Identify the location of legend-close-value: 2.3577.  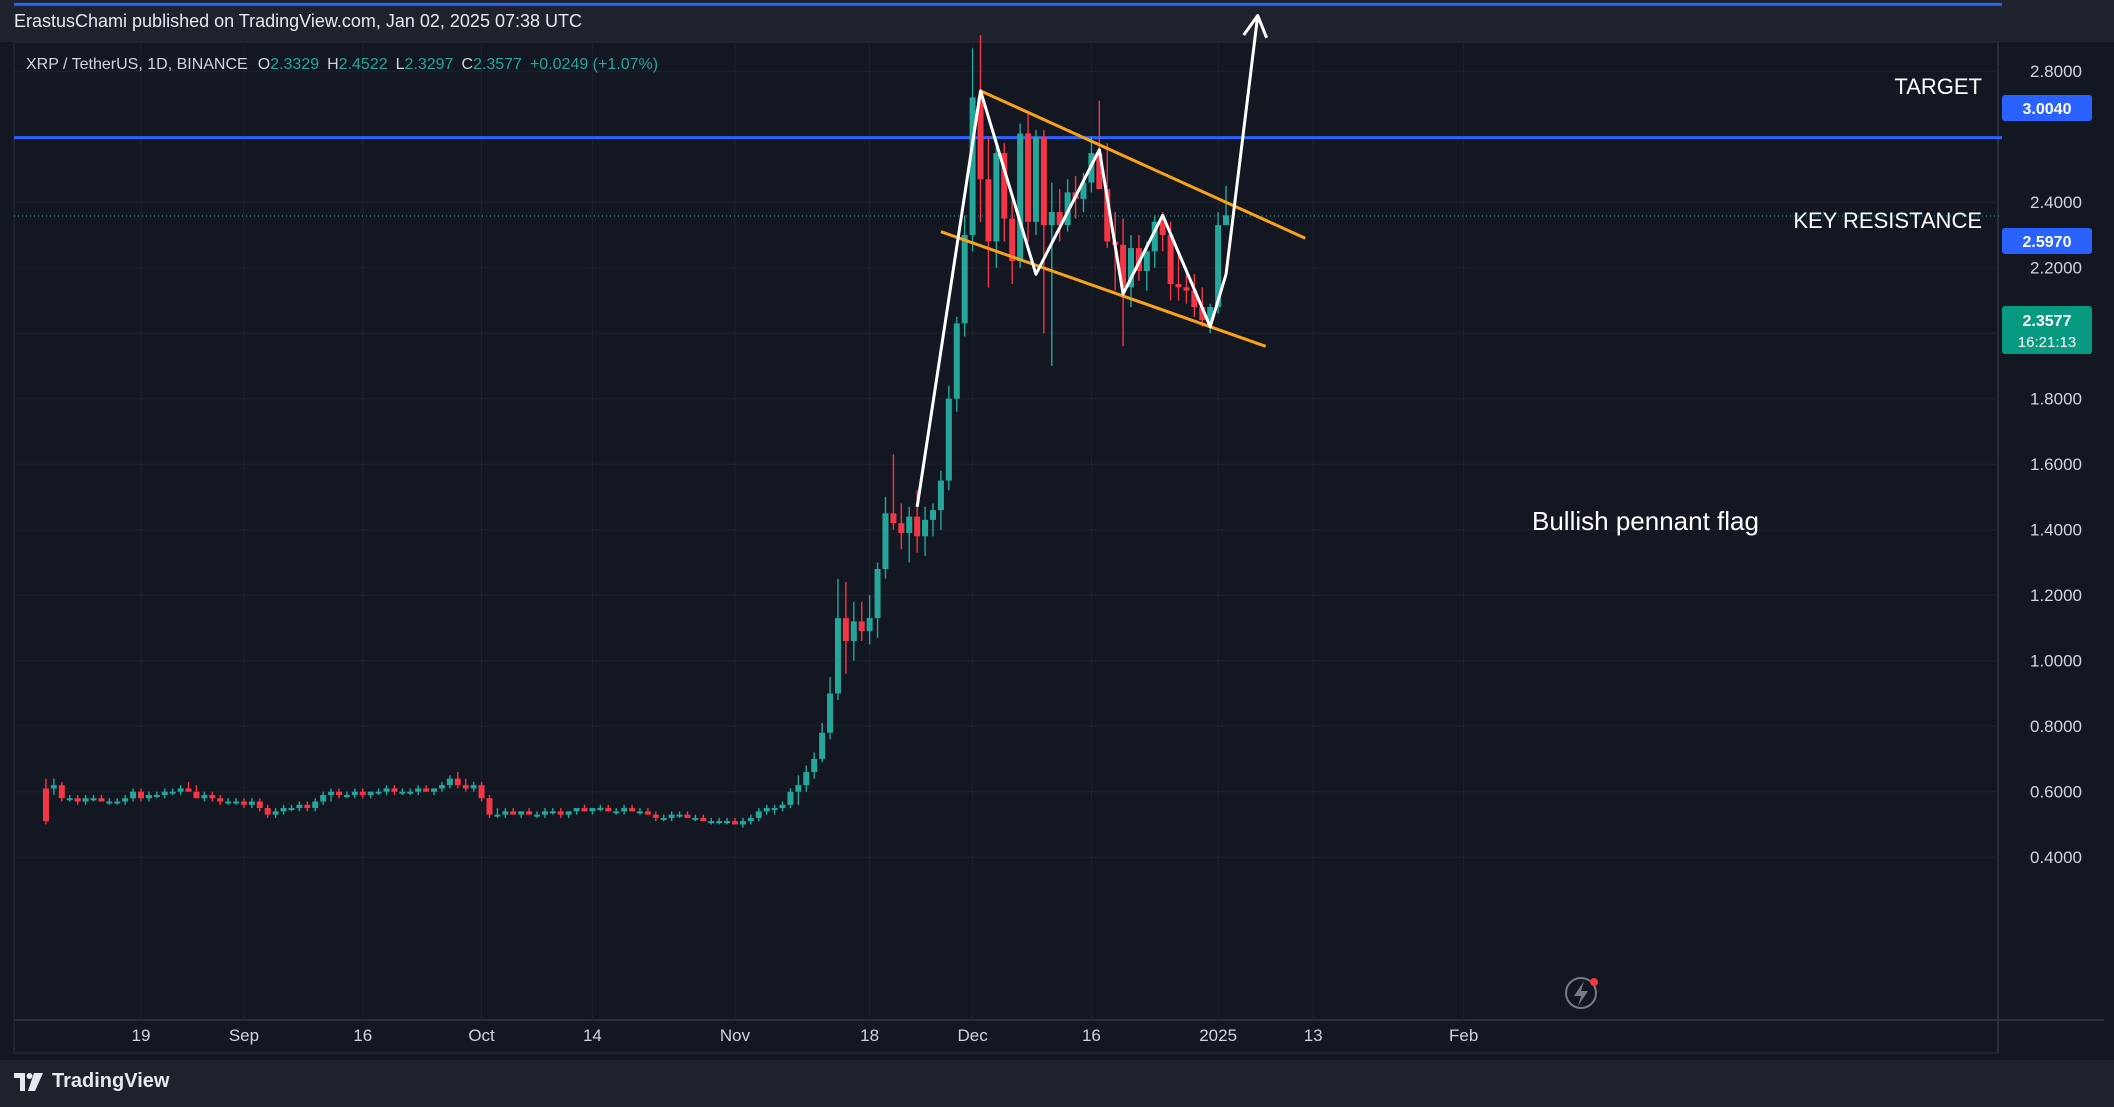
(497, 64).